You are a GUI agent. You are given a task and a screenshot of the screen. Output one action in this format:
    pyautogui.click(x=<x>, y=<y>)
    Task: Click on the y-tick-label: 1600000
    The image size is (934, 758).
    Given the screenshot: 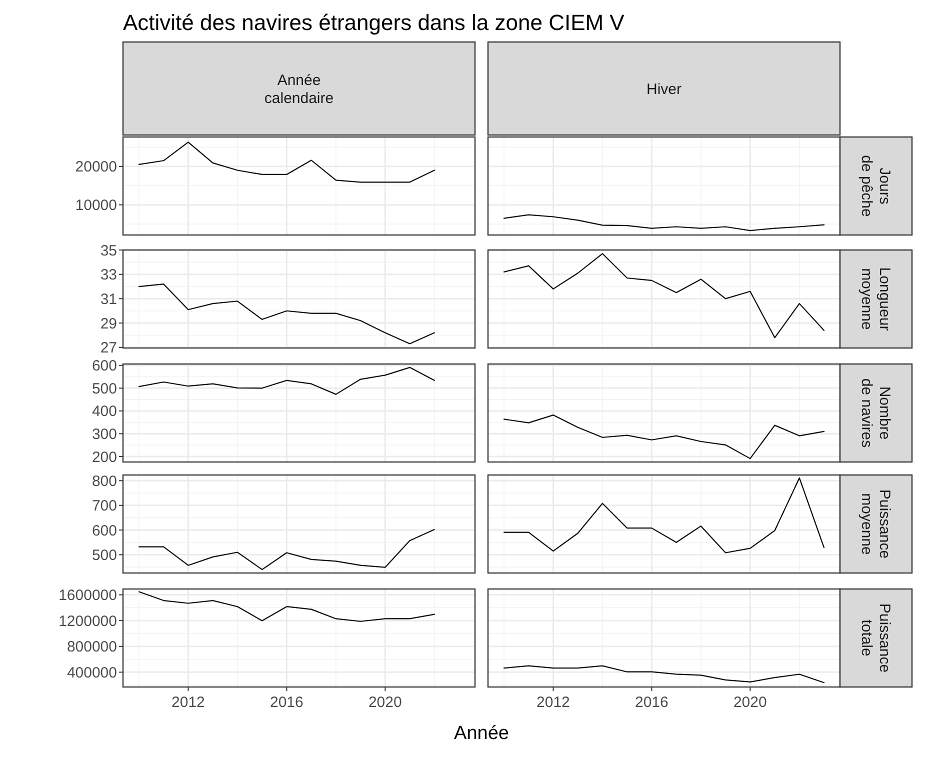 What is the action you would take?
    pyautogui.click(x=87, y=595)
    